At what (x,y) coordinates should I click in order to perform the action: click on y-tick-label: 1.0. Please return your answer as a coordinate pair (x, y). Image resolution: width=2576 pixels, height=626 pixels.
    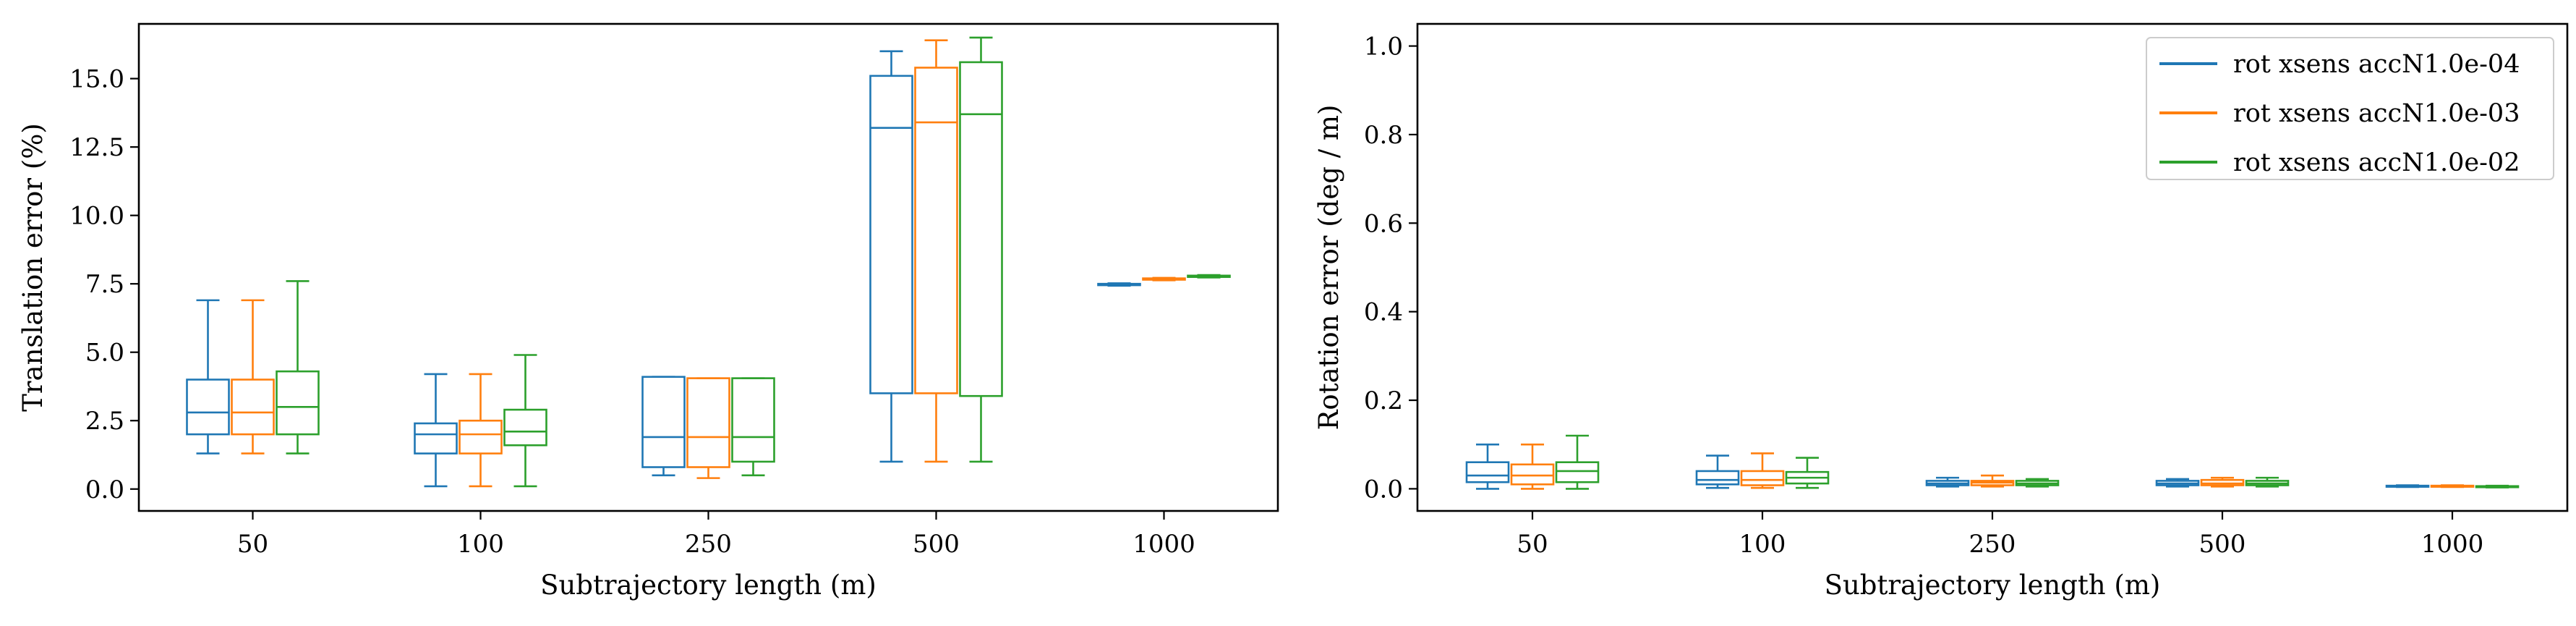
    Looking at the image, I should click on (1383, 47).